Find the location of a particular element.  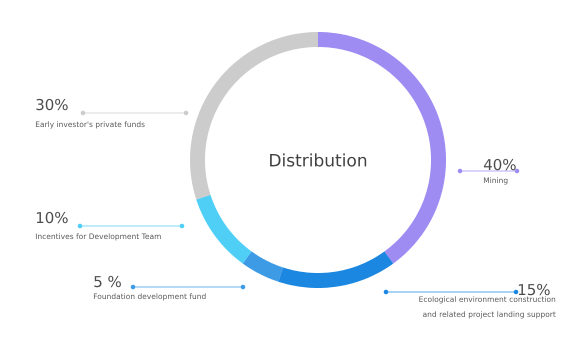

text: Distribution is located at coordinates (318, 160).